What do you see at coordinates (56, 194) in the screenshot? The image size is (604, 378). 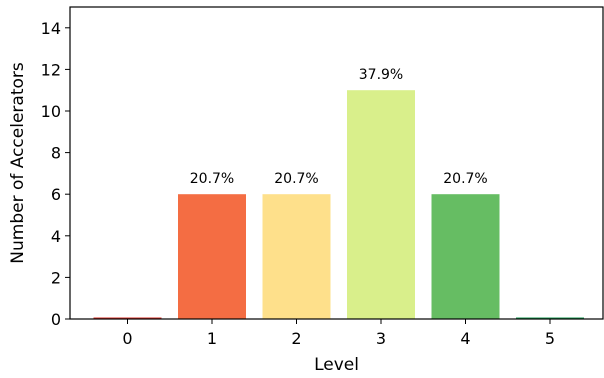 I see `y-tick-label: 6` at bounding box center [56, 194].